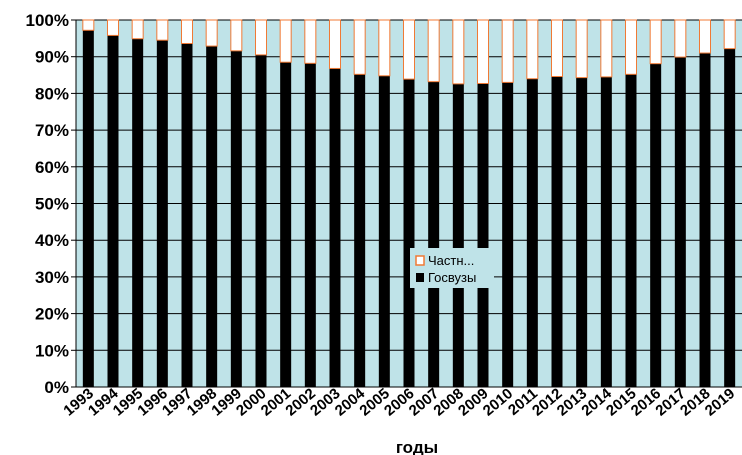 The image size is (742, 455). What do you see at coordinates (56, 387) in the screenshot?
I see `y-tick-label: 0%` at bounding box center [56, 387].